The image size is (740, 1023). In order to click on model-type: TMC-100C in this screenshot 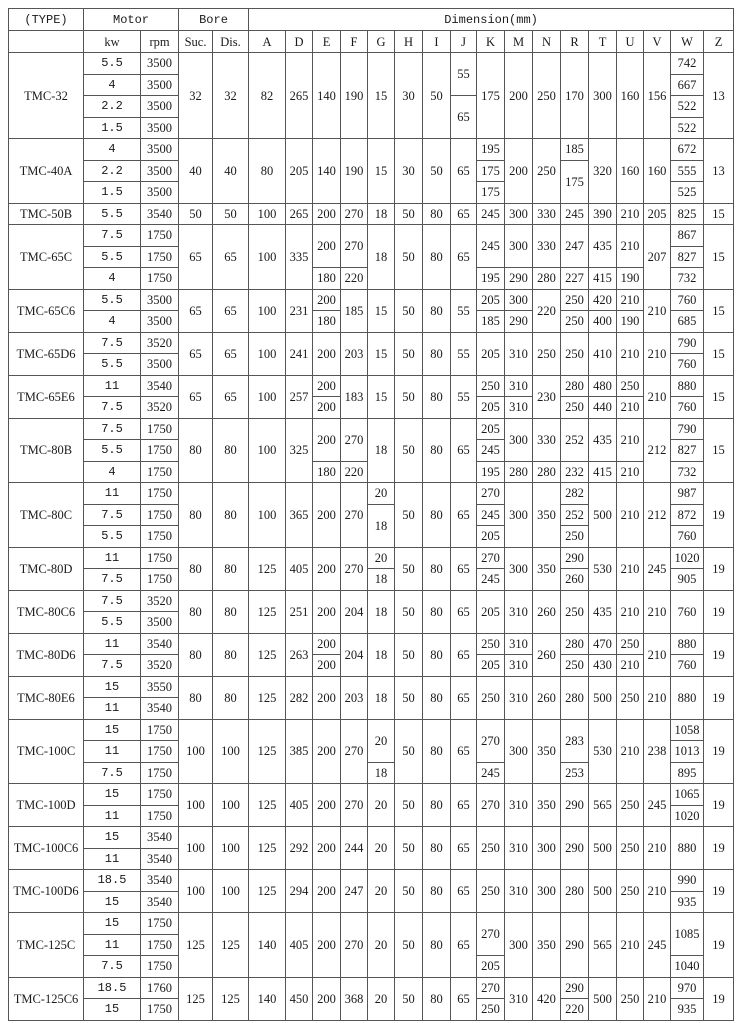, I will do `click(46, 751)`.